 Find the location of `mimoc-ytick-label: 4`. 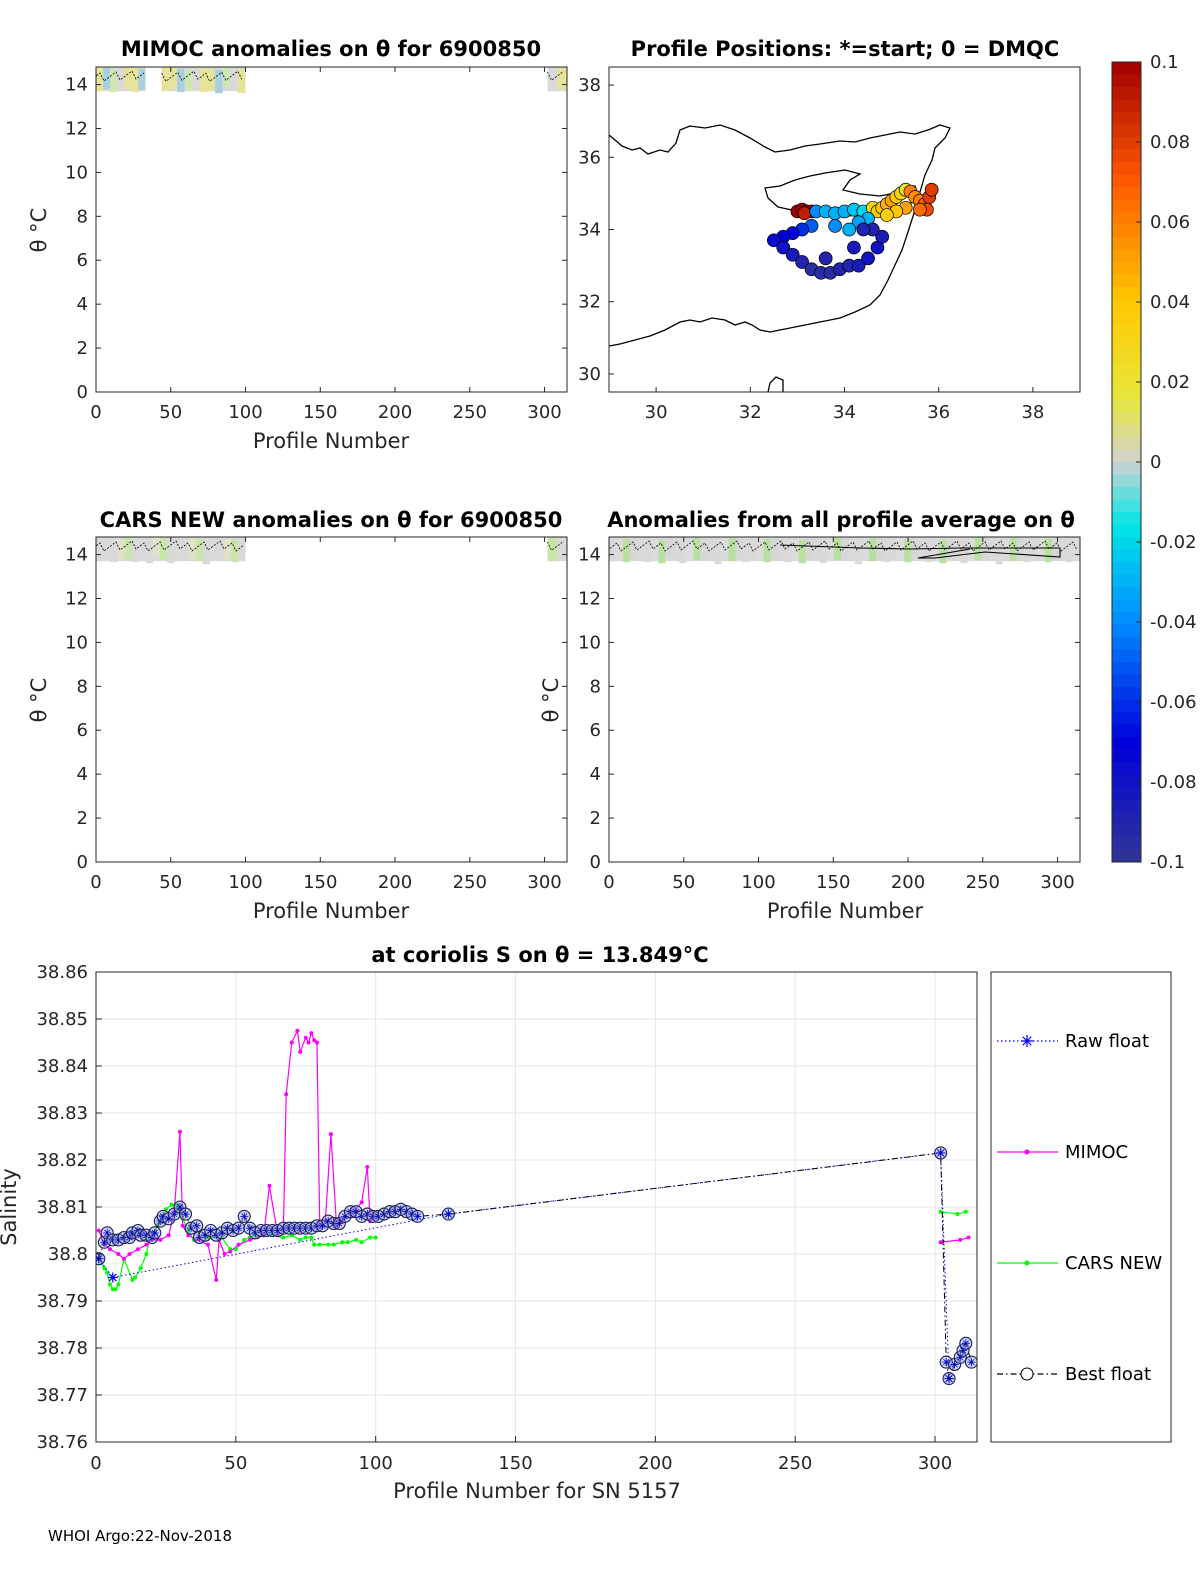

mimoc-ytick-label: 4 is located at coordinates (82, 304).